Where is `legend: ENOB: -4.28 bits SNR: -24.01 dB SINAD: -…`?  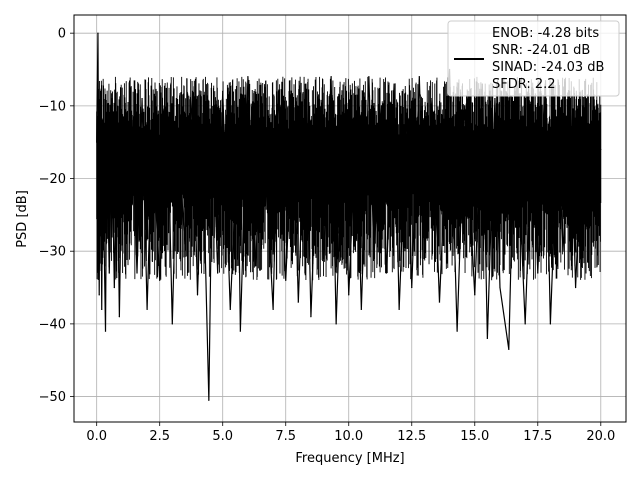
legend: ENOB: -4.28 bits SNR: -24.01 dB SINAD: -… is located at coordinates (533, 58).